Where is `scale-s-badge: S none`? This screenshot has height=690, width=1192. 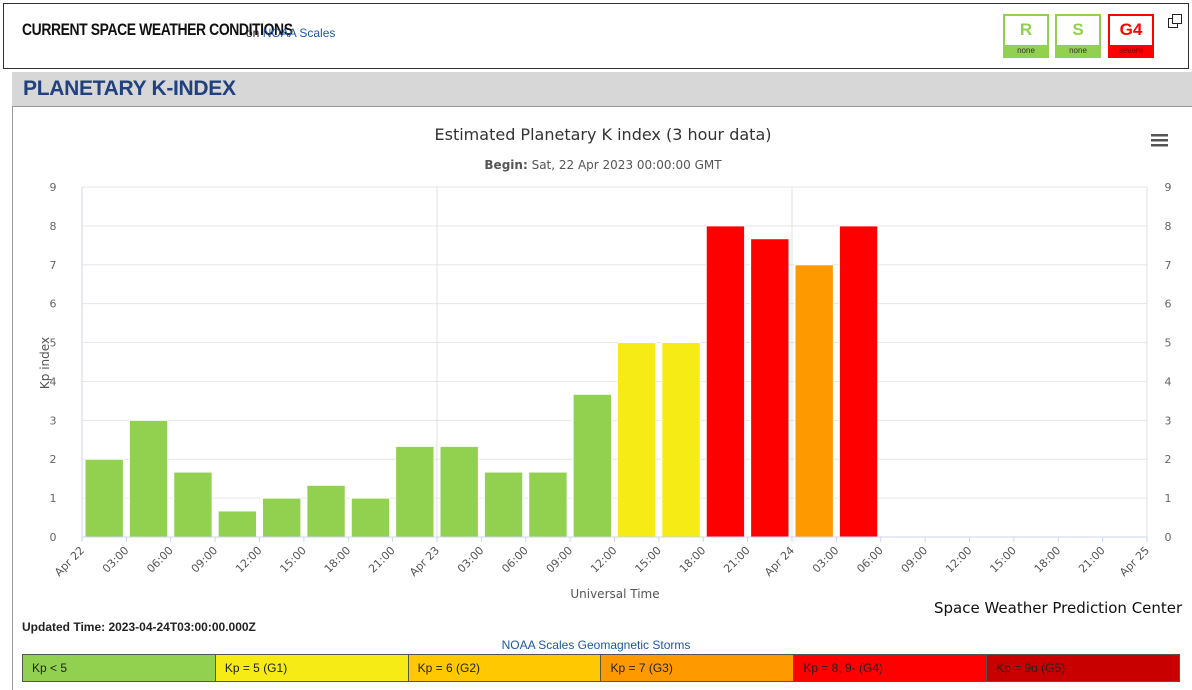
scale-s-badge: S none is located at coordinates (1078, 36).